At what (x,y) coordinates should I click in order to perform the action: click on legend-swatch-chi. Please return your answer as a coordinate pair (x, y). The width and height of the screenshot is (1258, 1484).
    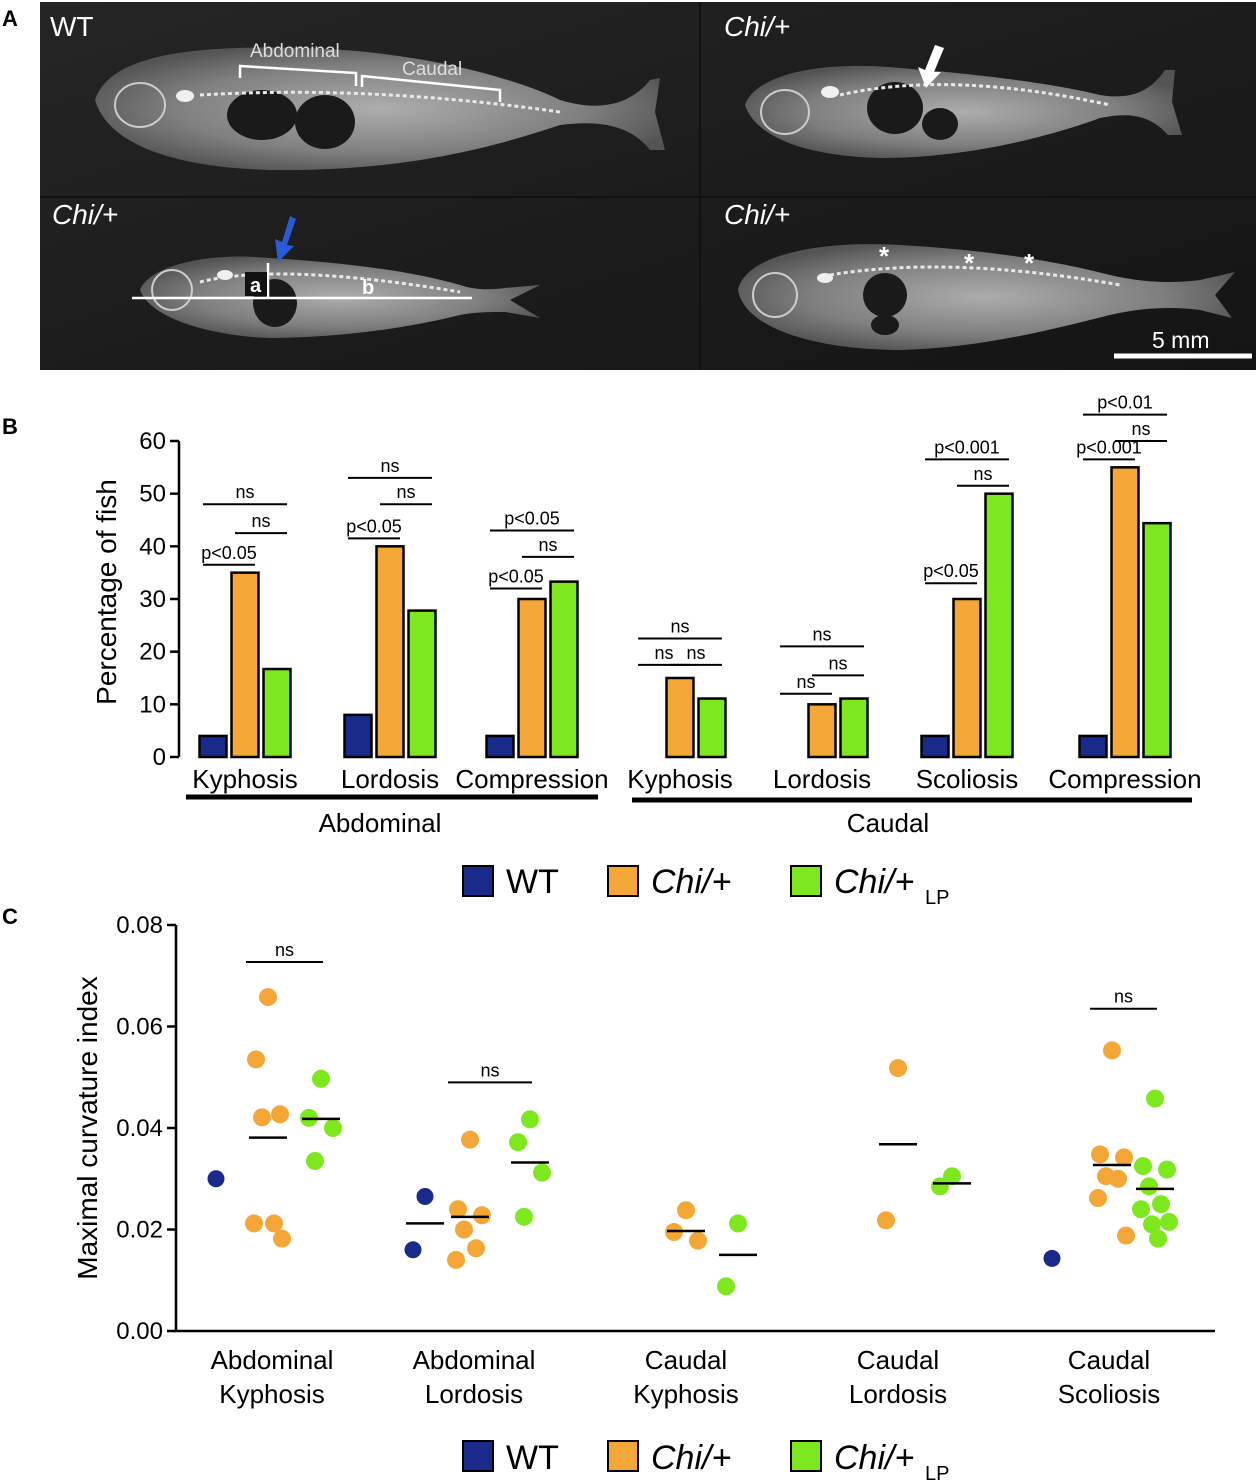
    Looking at the image, I should click on (623, 1456).